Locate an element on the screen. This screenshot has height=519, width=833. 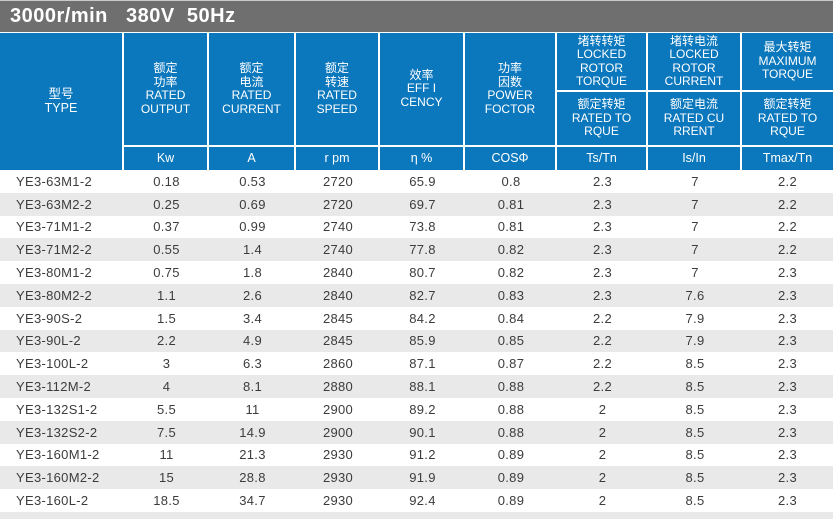
value-cell: 0.89 is located at coordinates (511, 501).